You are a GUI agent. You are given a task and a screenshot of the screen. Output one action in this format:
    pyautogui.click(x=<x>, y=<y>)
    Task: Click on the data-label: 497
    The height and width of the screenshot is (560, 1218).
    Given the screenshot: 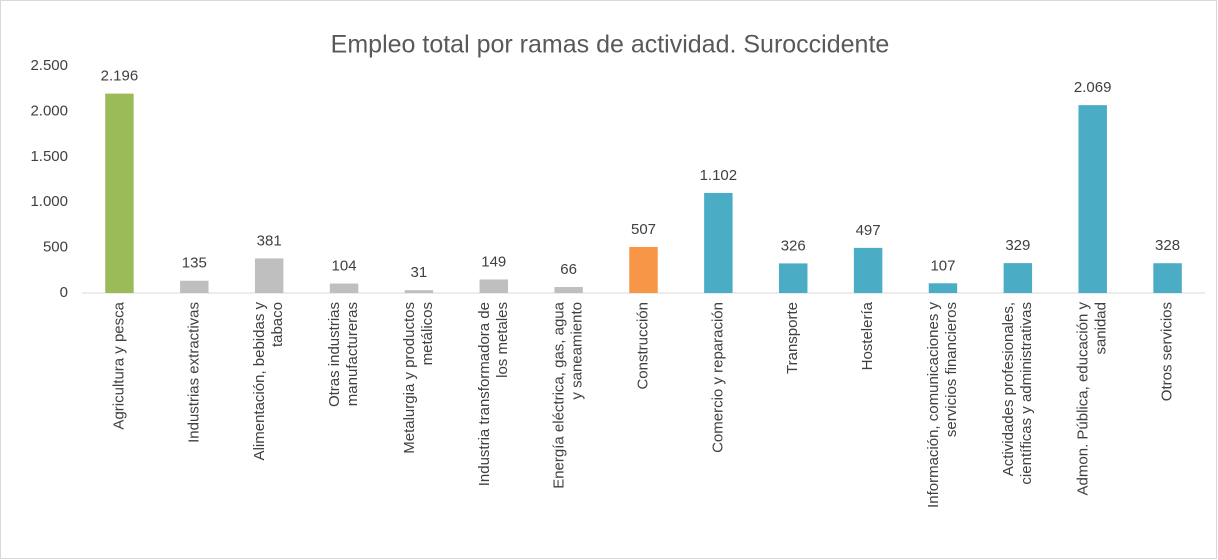 What is the action you would take?
    pyautogui.click(x=868, y=230)
    